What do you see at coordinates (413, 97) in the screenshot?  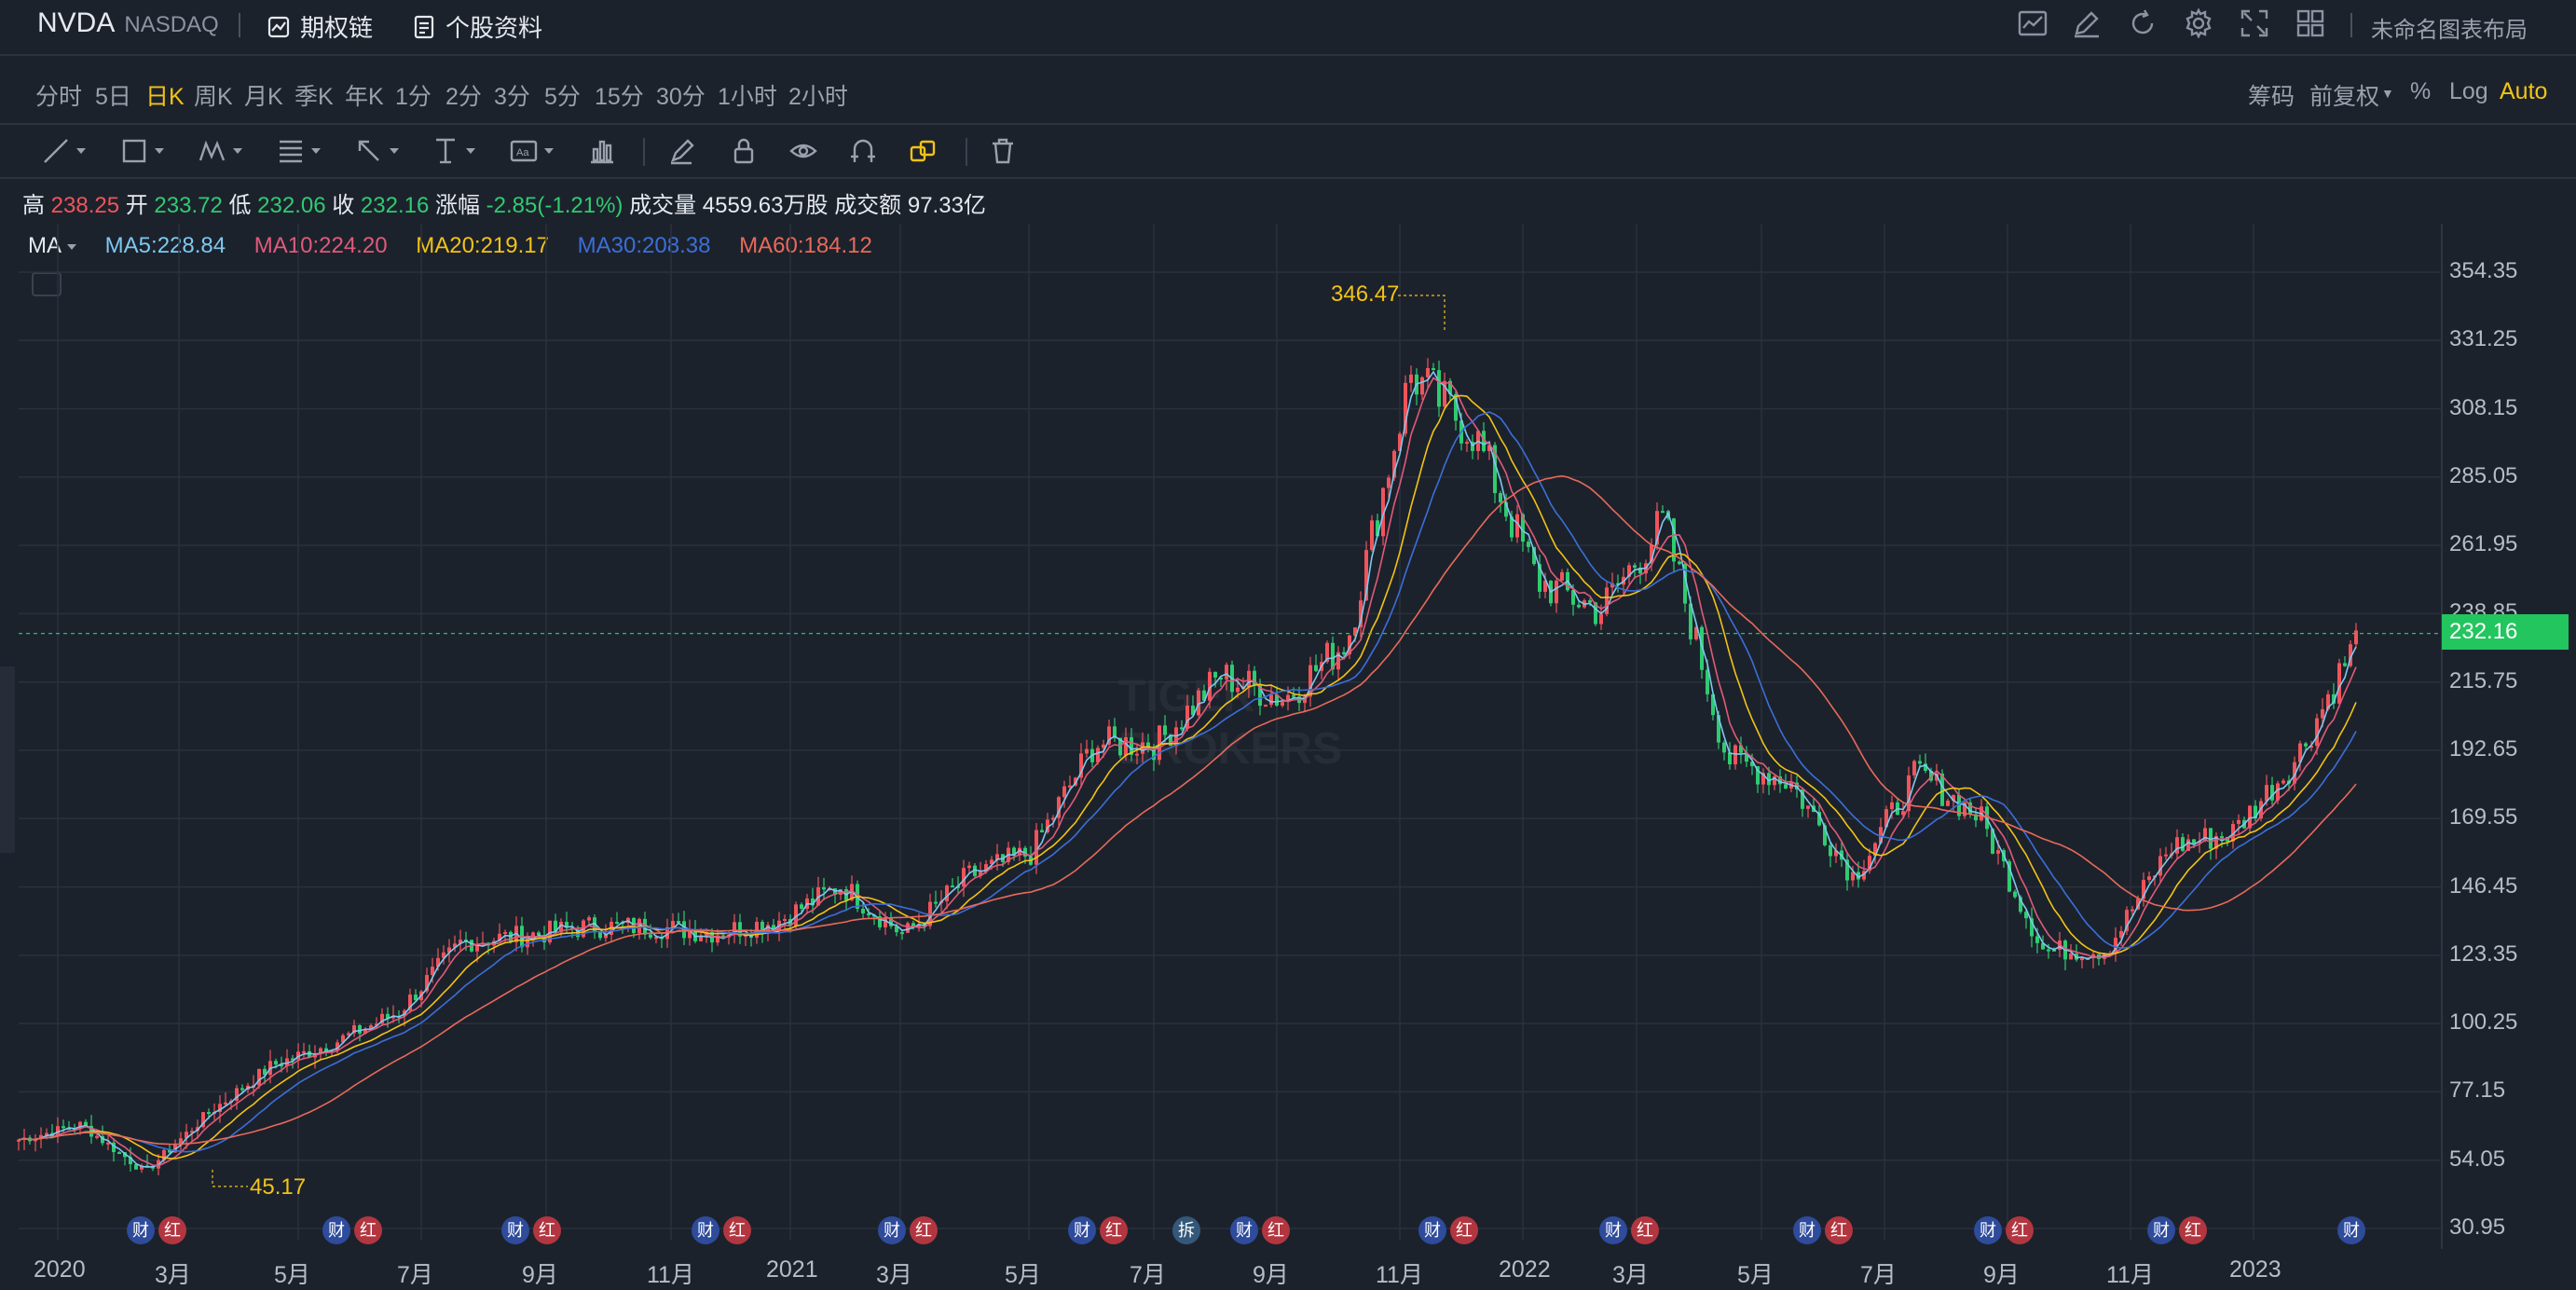 I see `period-tab: 1分` at bounding box center [413, 97].